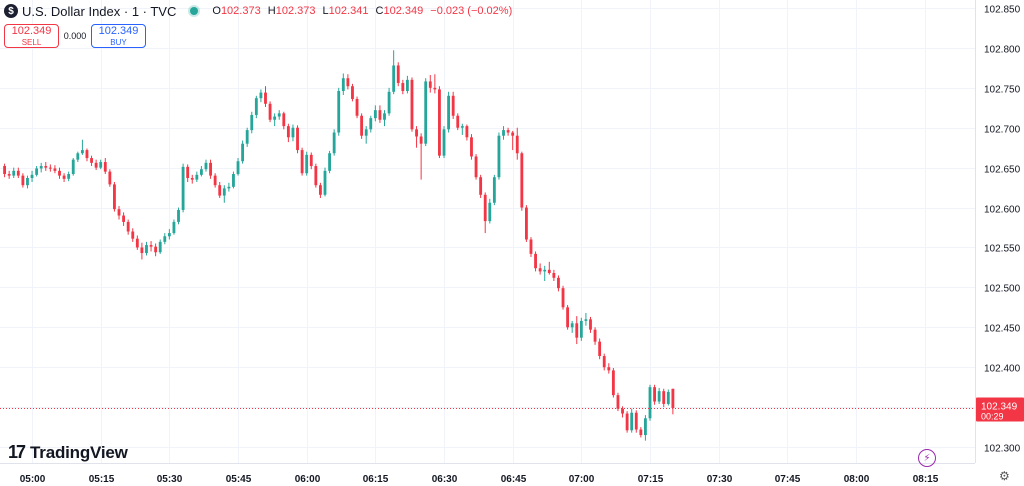  Describe the element at coordinates (325, 11) in the screenshot. I see `low-key: L` at that location.